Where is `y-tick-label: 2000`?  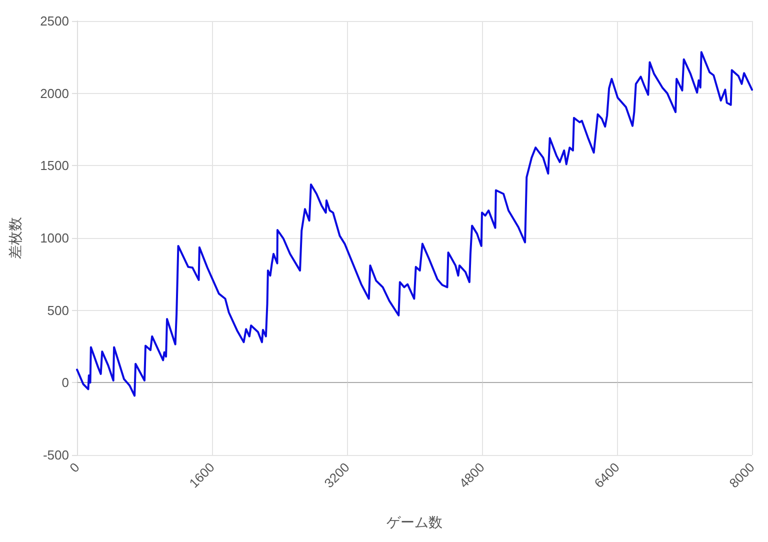
y-tick-label: 2000 is located at coordinates (54, 93).